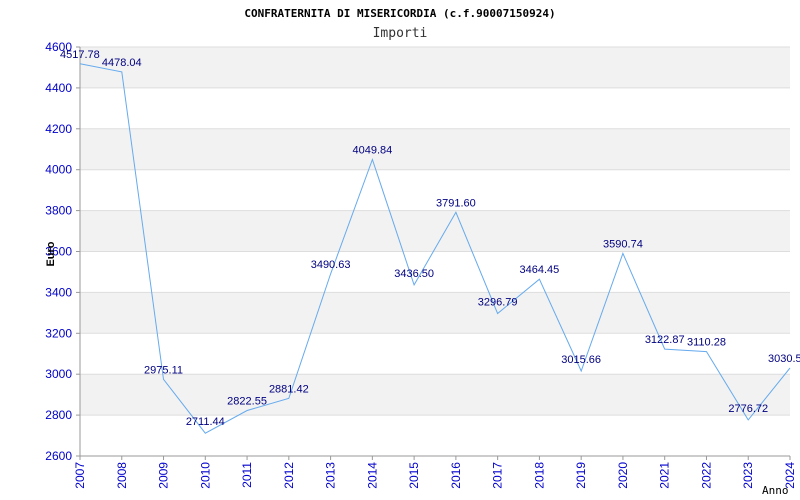 Image resolution: width=800 pixels, height=500 pixels. Describe the element at coordinates (80, 475) in the screenshot. I see `x-tick-label: 2007` at that location.